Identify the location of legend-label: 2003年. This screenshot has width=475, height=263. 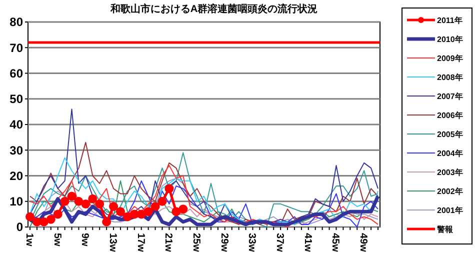
(450, 172).